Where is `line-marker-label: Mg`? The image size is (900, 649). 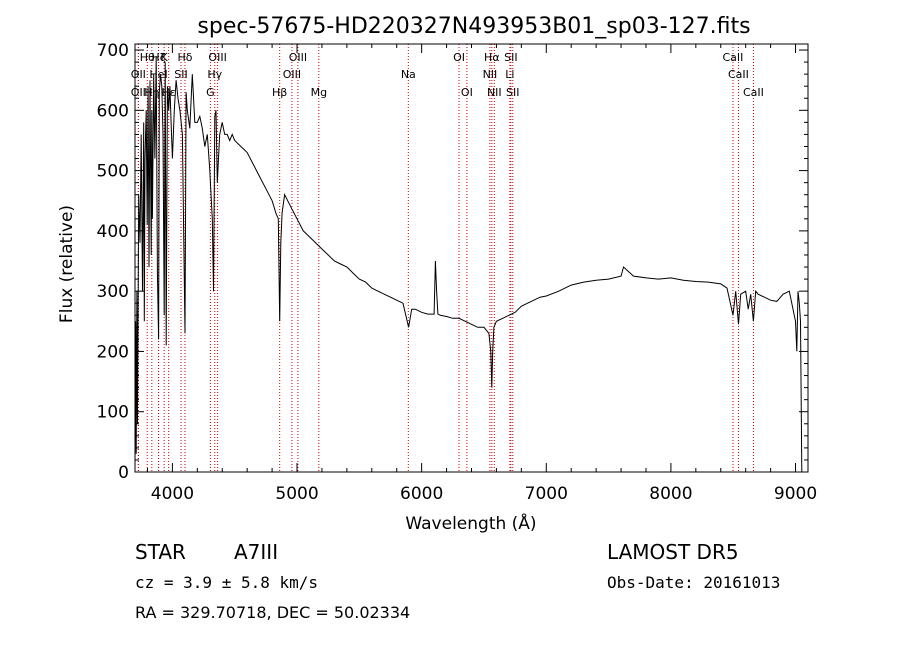
line-marker-label: Mg is located at coordinates (319, 92).